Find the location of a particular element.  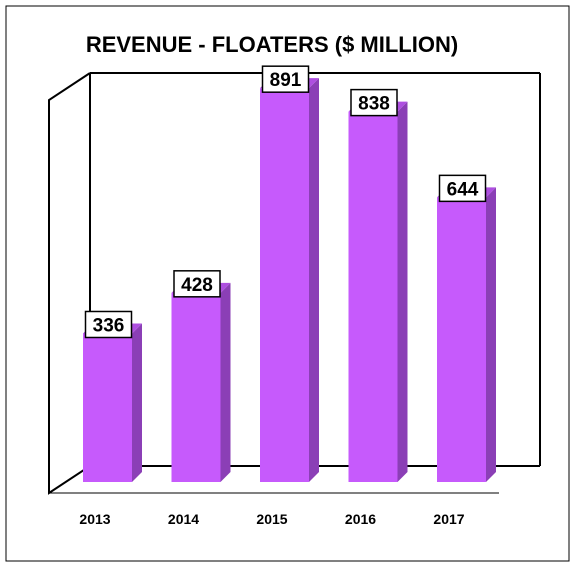

bar-2015 is located at coordinates (289, 280).